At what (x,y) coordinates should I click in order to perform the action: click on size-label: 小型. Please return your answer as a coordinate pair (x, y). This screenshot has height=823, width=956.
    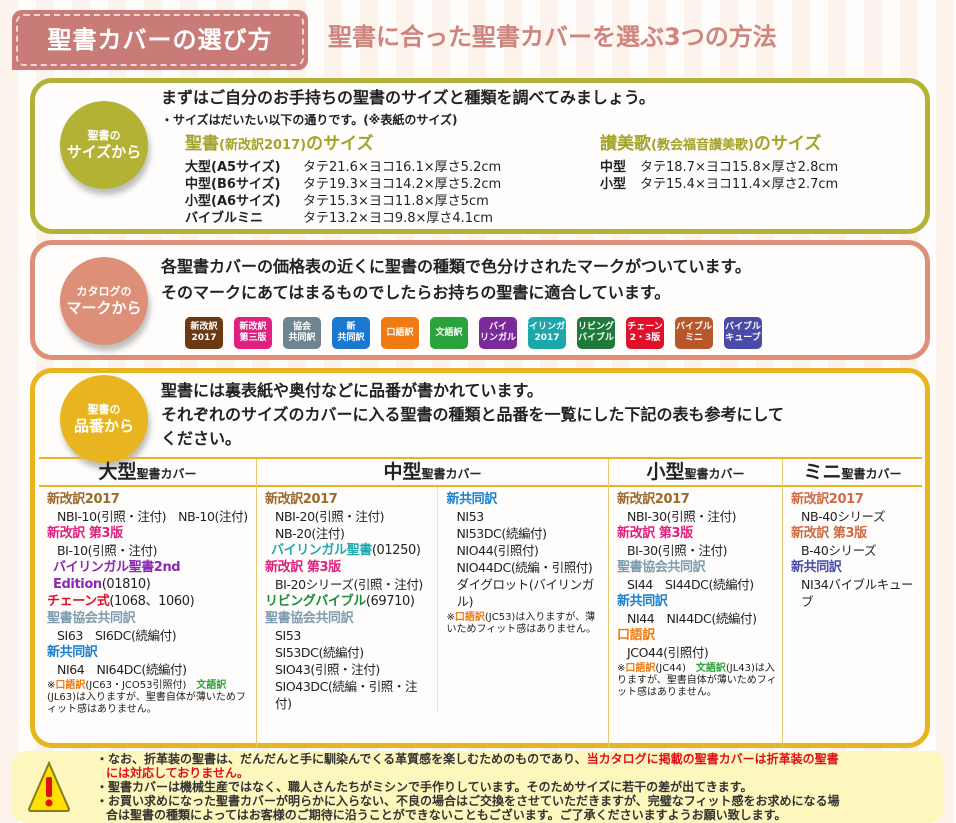
    Looking at the image, I should click on (613, 184).